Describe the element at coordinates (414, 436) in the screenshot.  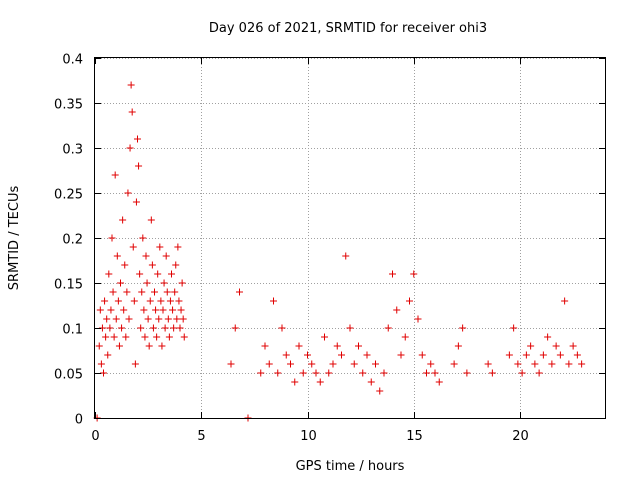
I see `x-tick-label: 15` at that location.